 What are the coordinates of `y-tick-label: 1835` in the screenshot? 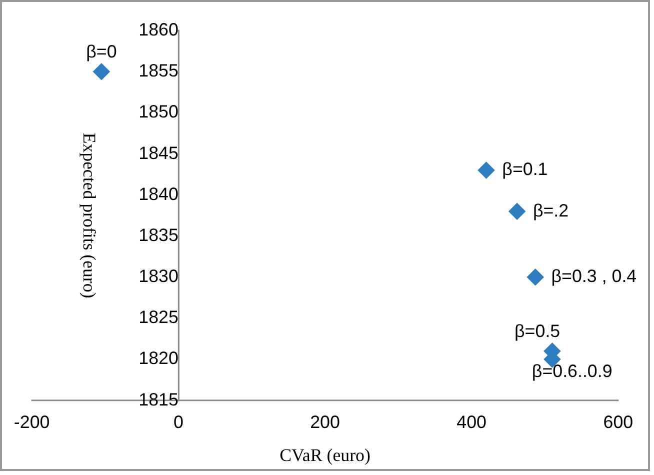 It's located at (158, 234).